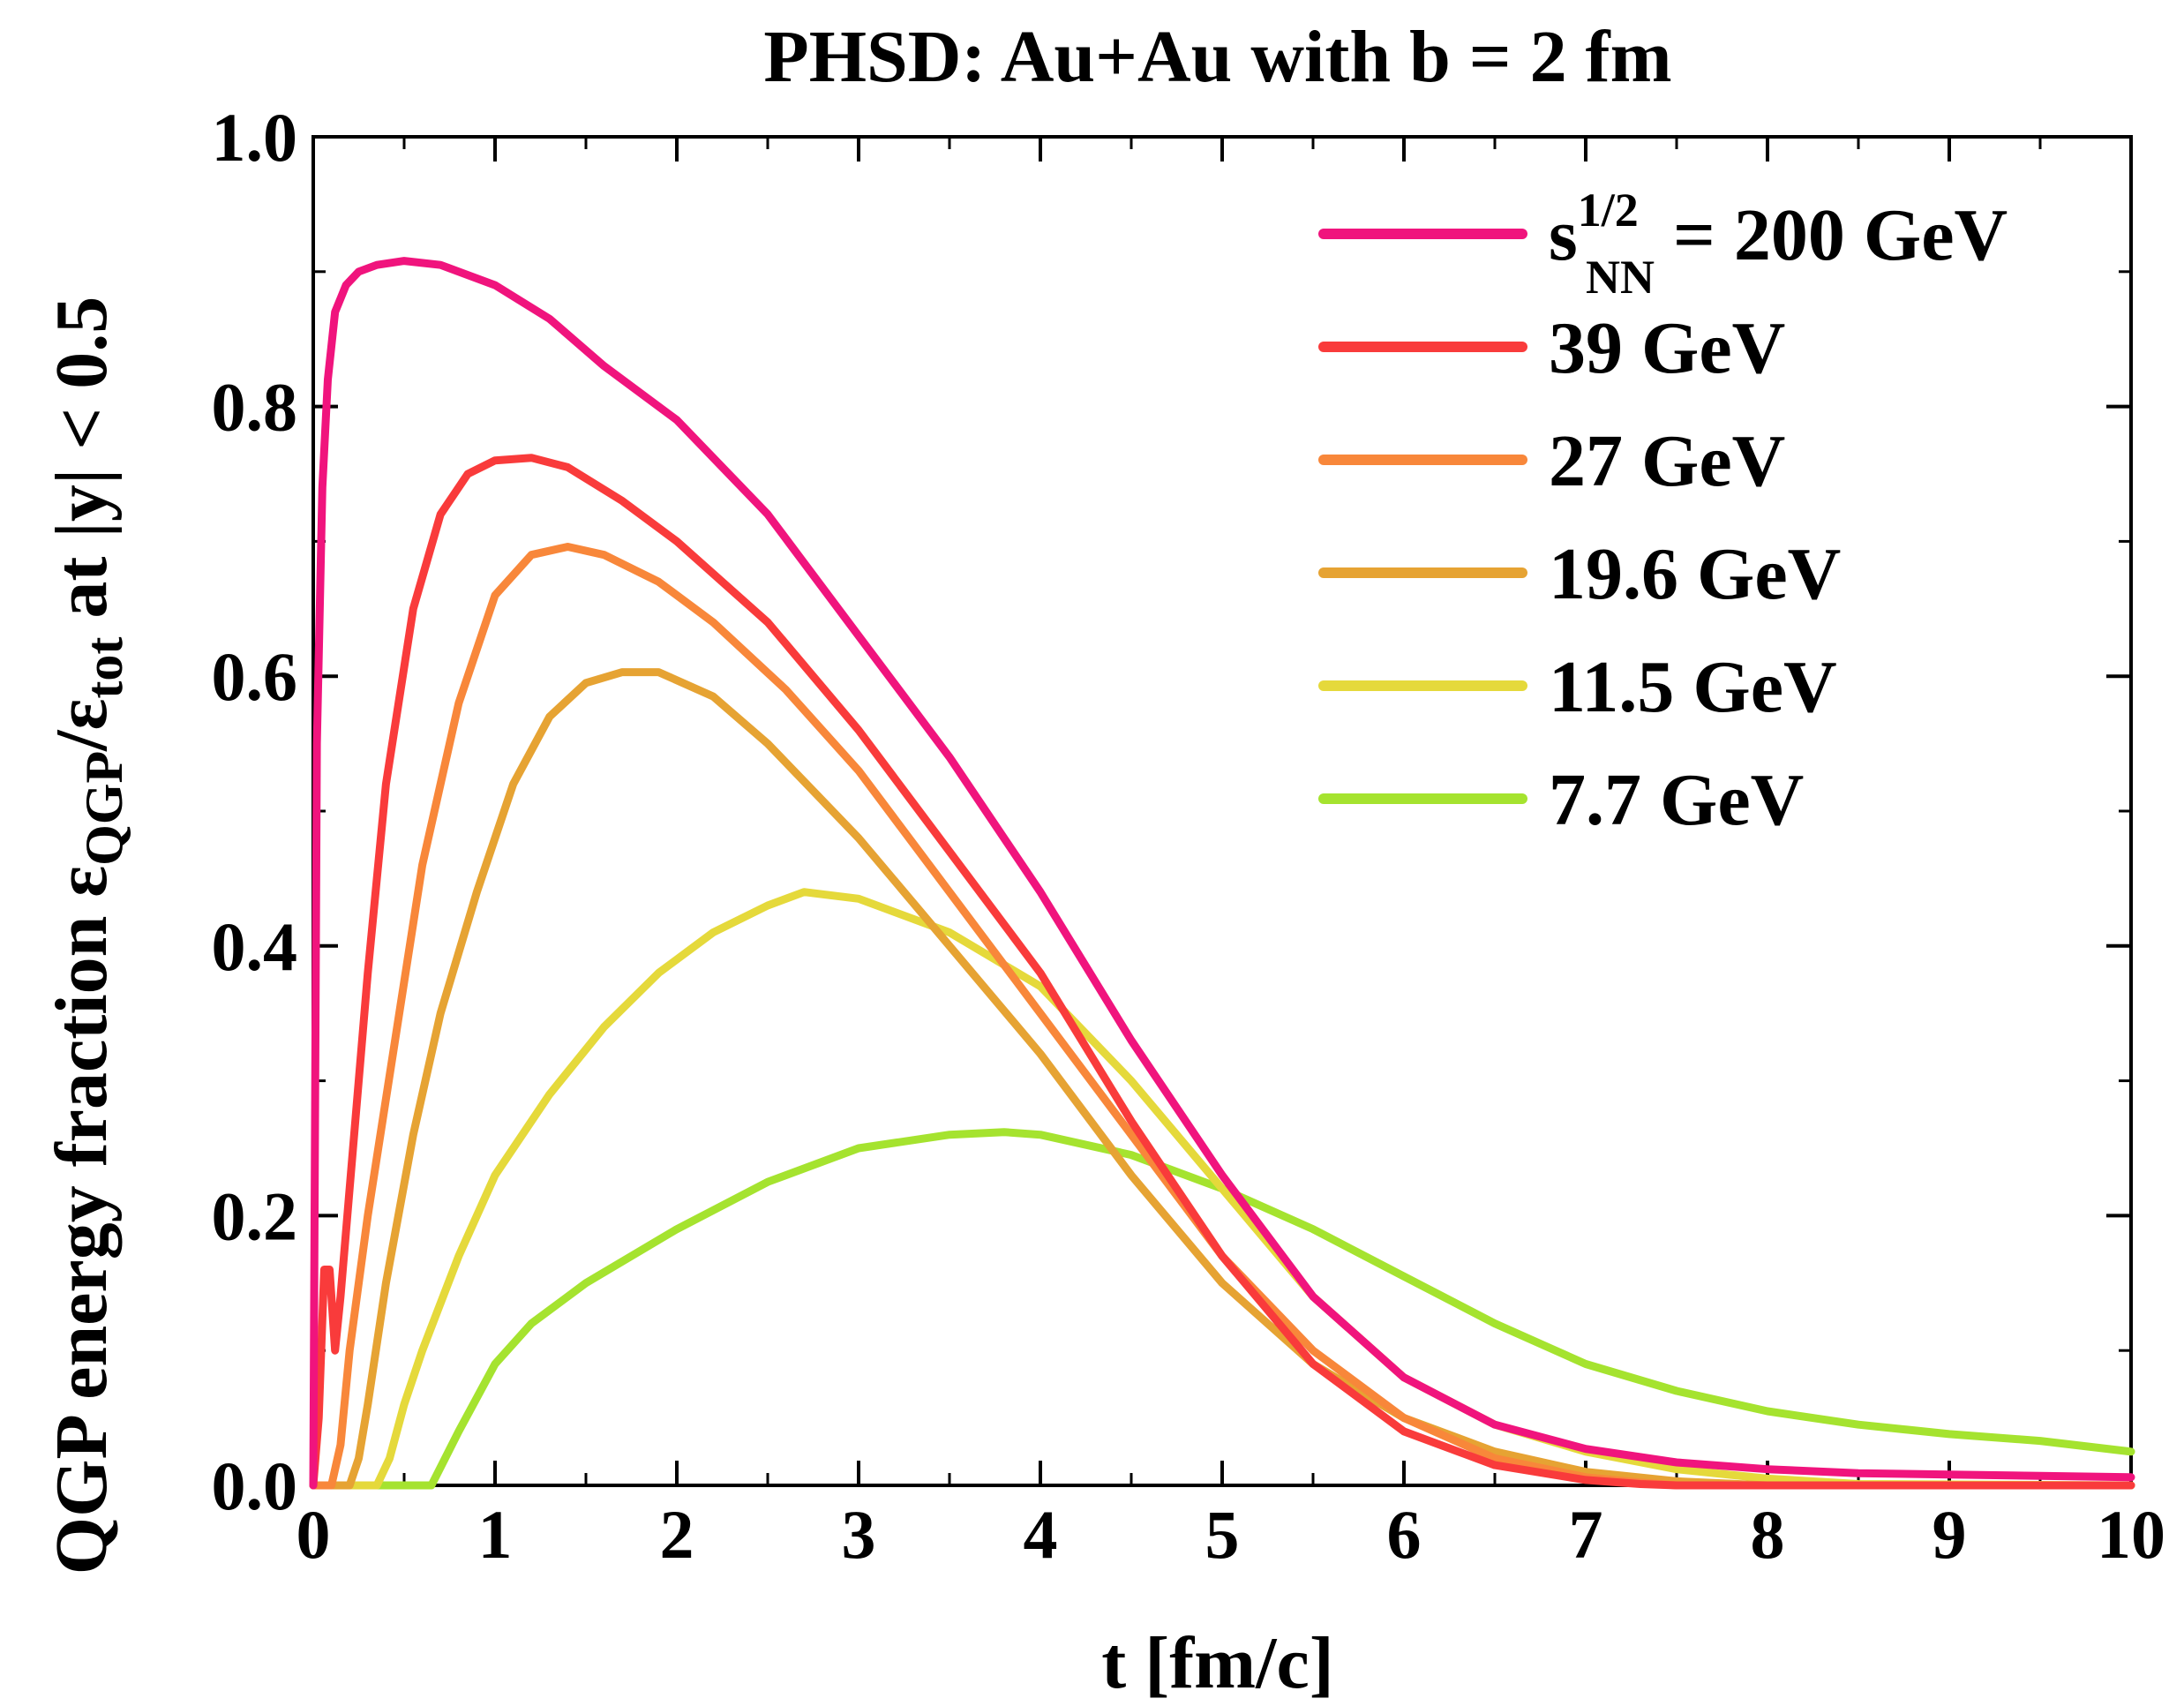  I want to click on chart-title: PHSD: Au+Au with b = 2 fm, so click(1217, 57).